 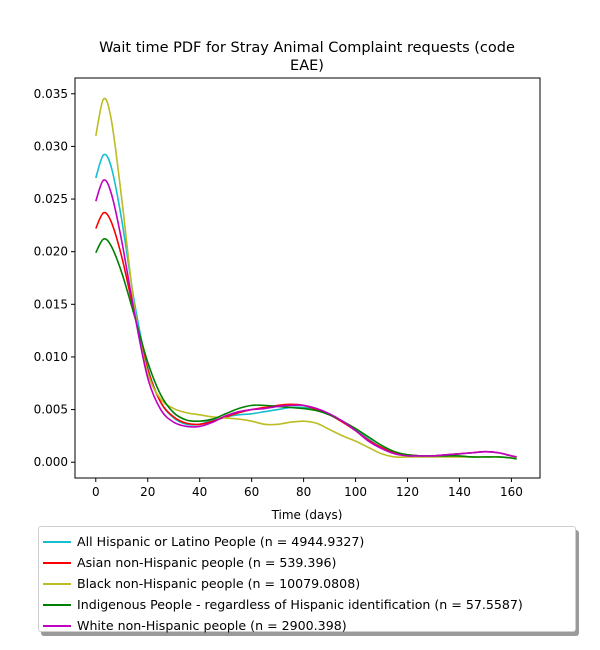 I want to click on chart-title-line2: EAE), so click(x=307, y=66).